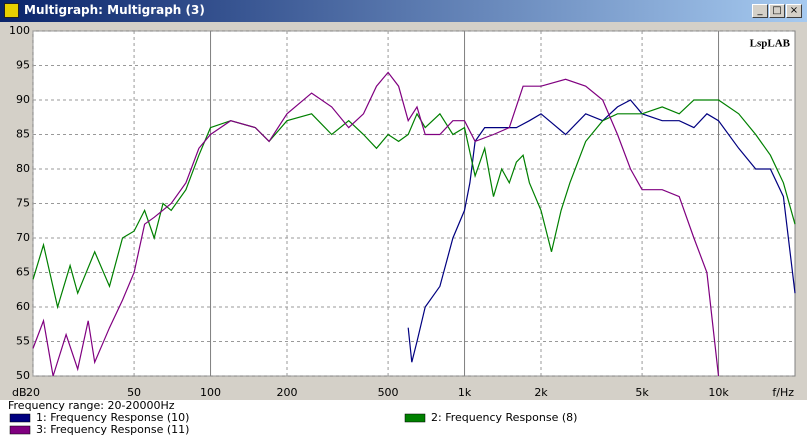  Describe the element at coordinates (718, 392) in the screenshot. I see `x-tick-label: 10k` at that location.